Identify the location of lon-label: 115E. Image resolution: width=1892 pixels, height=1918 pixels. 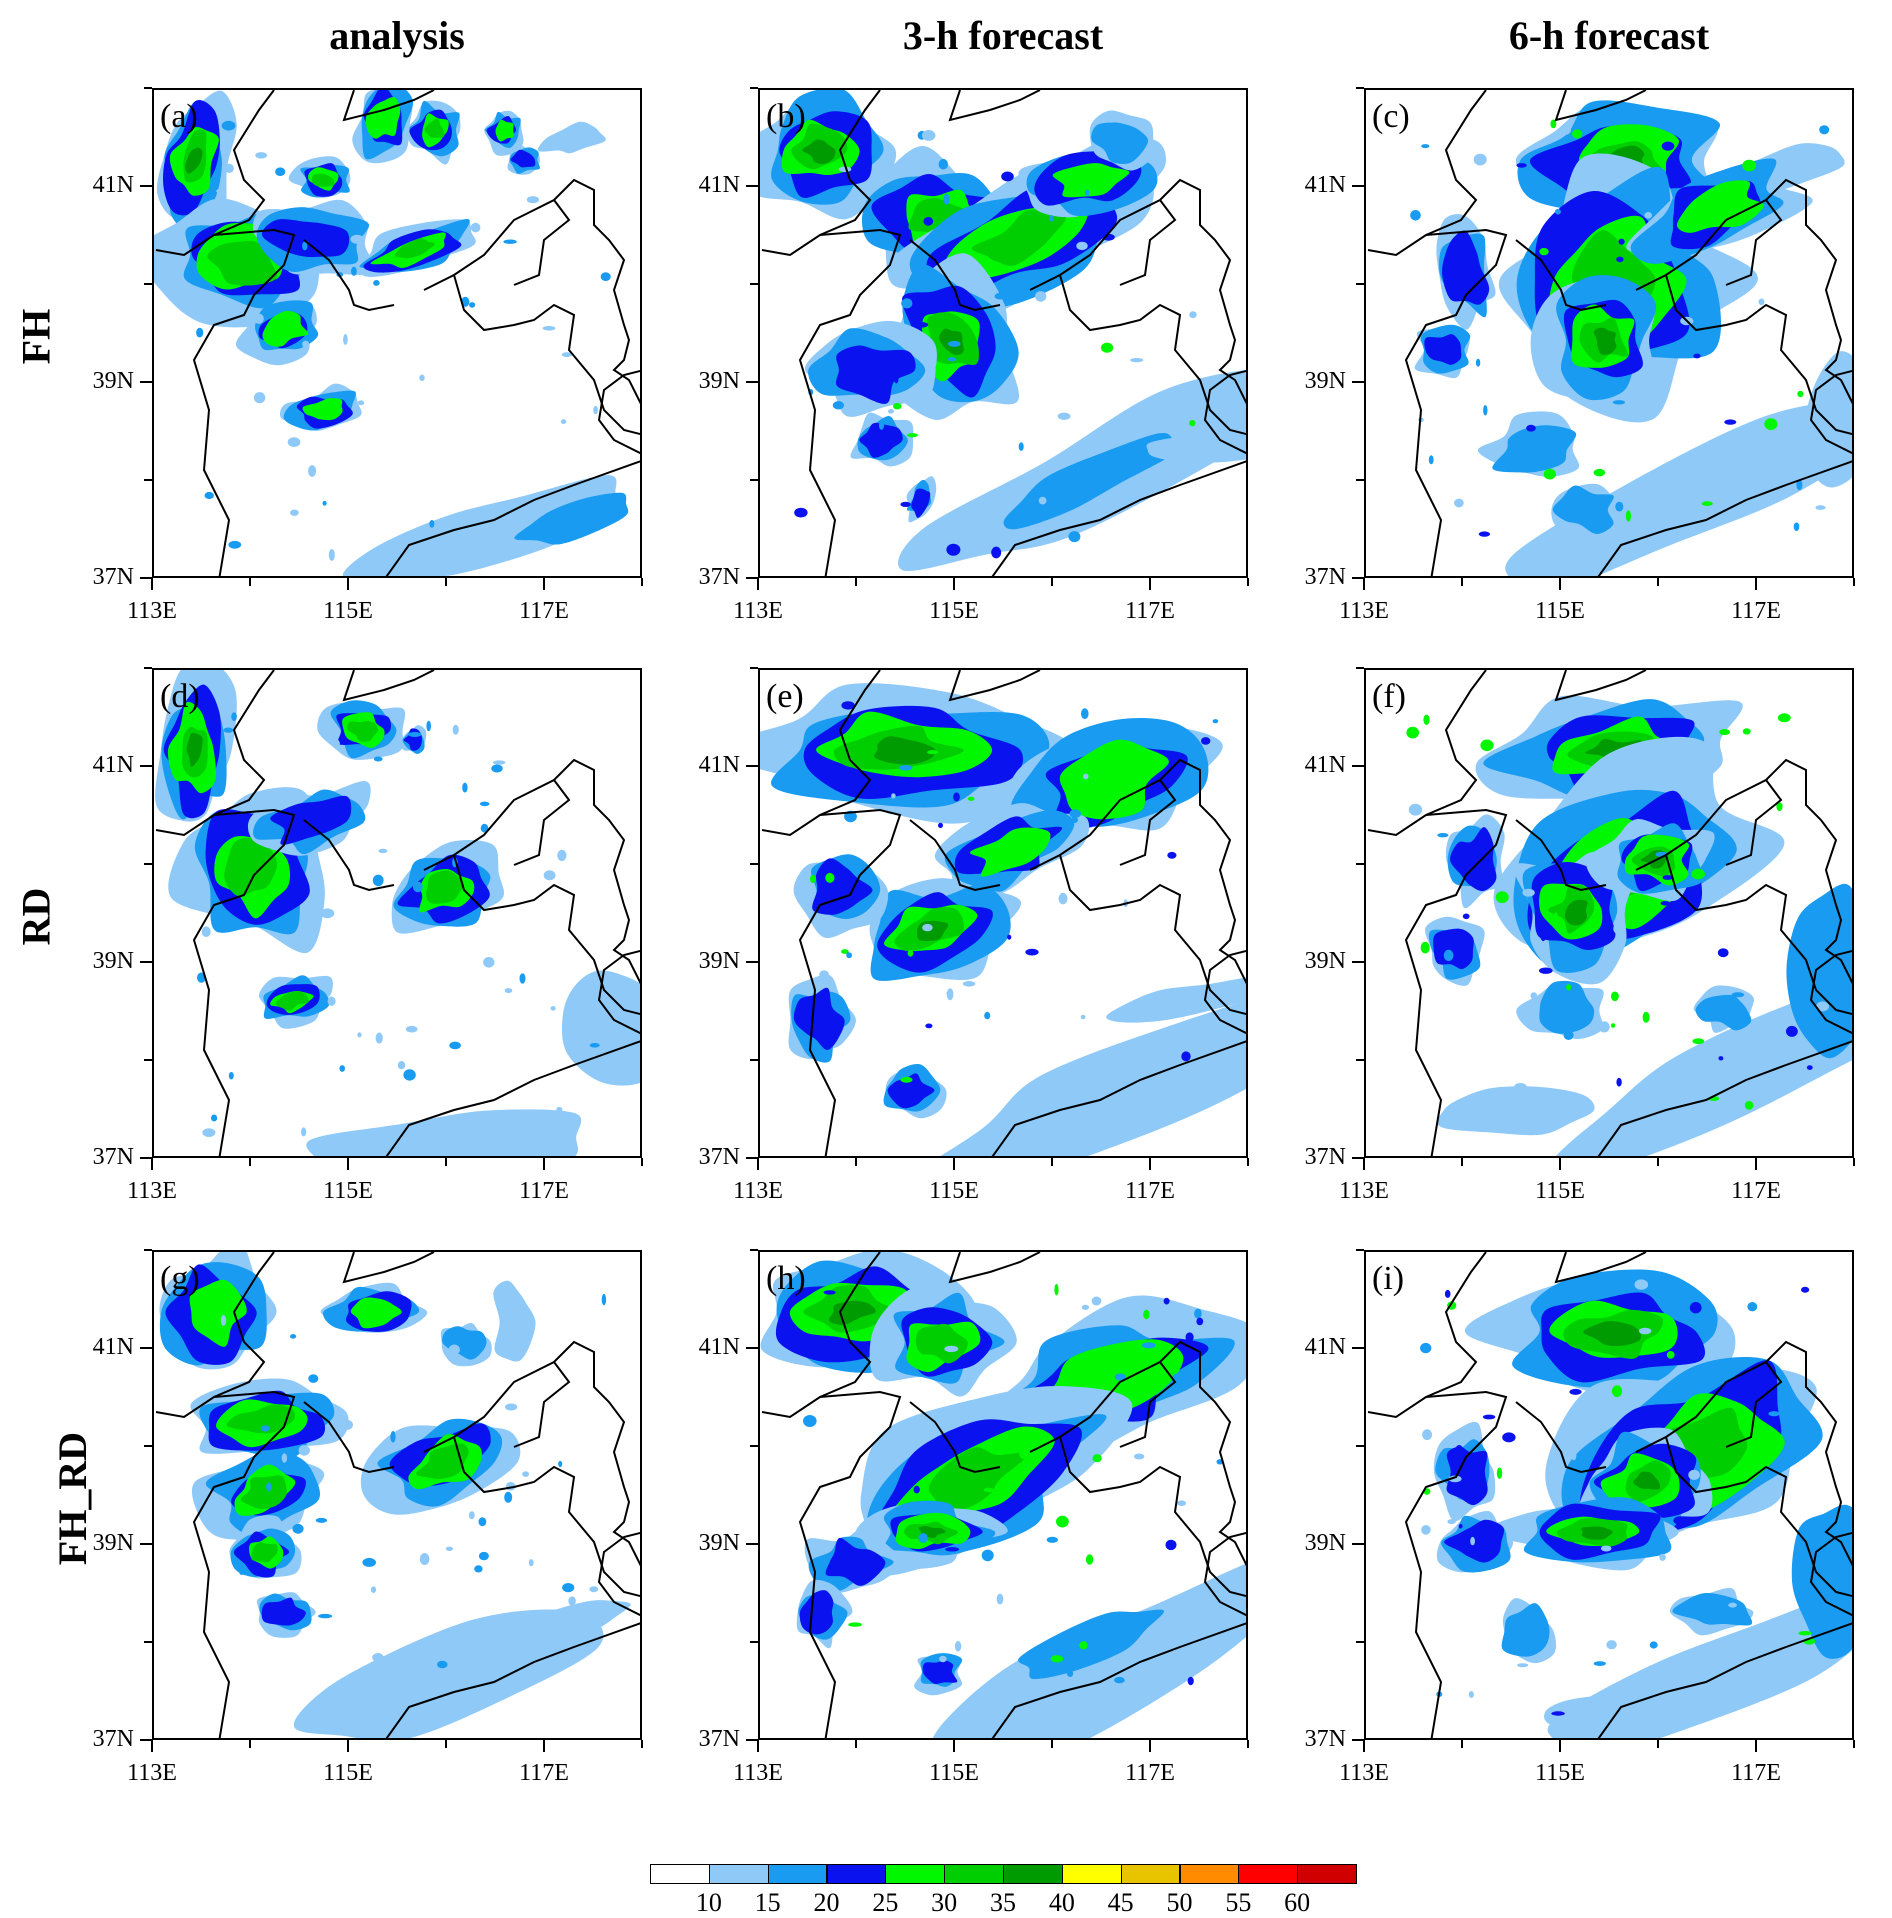
(1560, 1773).